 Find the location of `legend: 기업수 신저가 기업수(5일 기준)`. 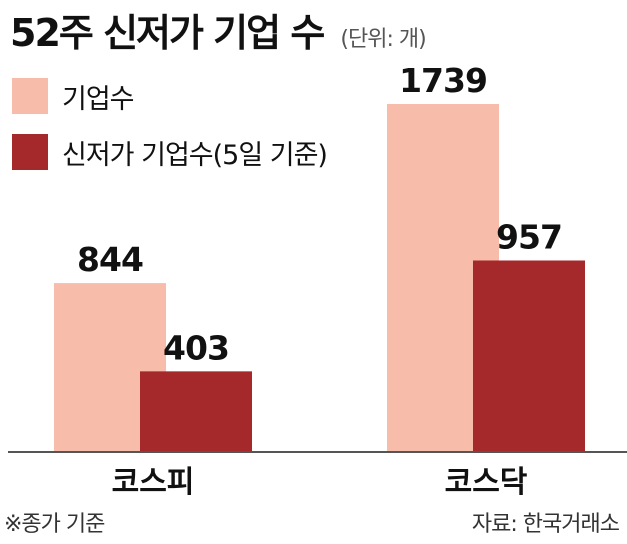

legend: 기업수 신저가 기업수(5일 기준) is located at coordinates (170, 134).